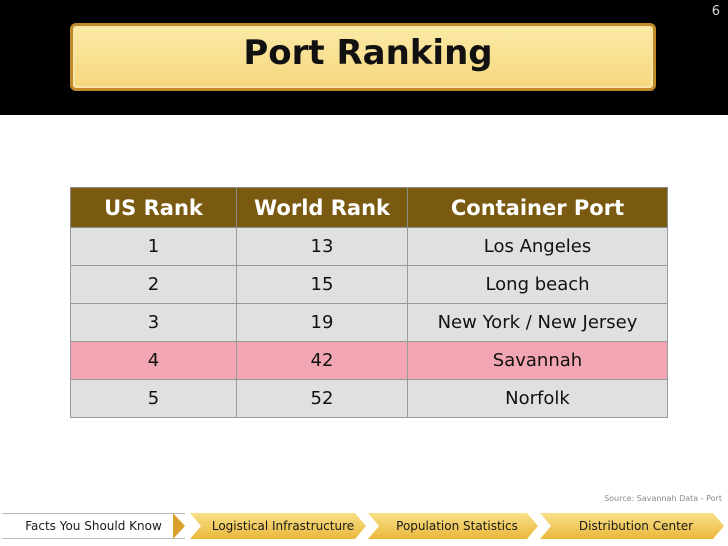 The height and width of the screenshot is (546, 728). I want to click on nav-distribution-center: Distribution Center, so click(632, 526).